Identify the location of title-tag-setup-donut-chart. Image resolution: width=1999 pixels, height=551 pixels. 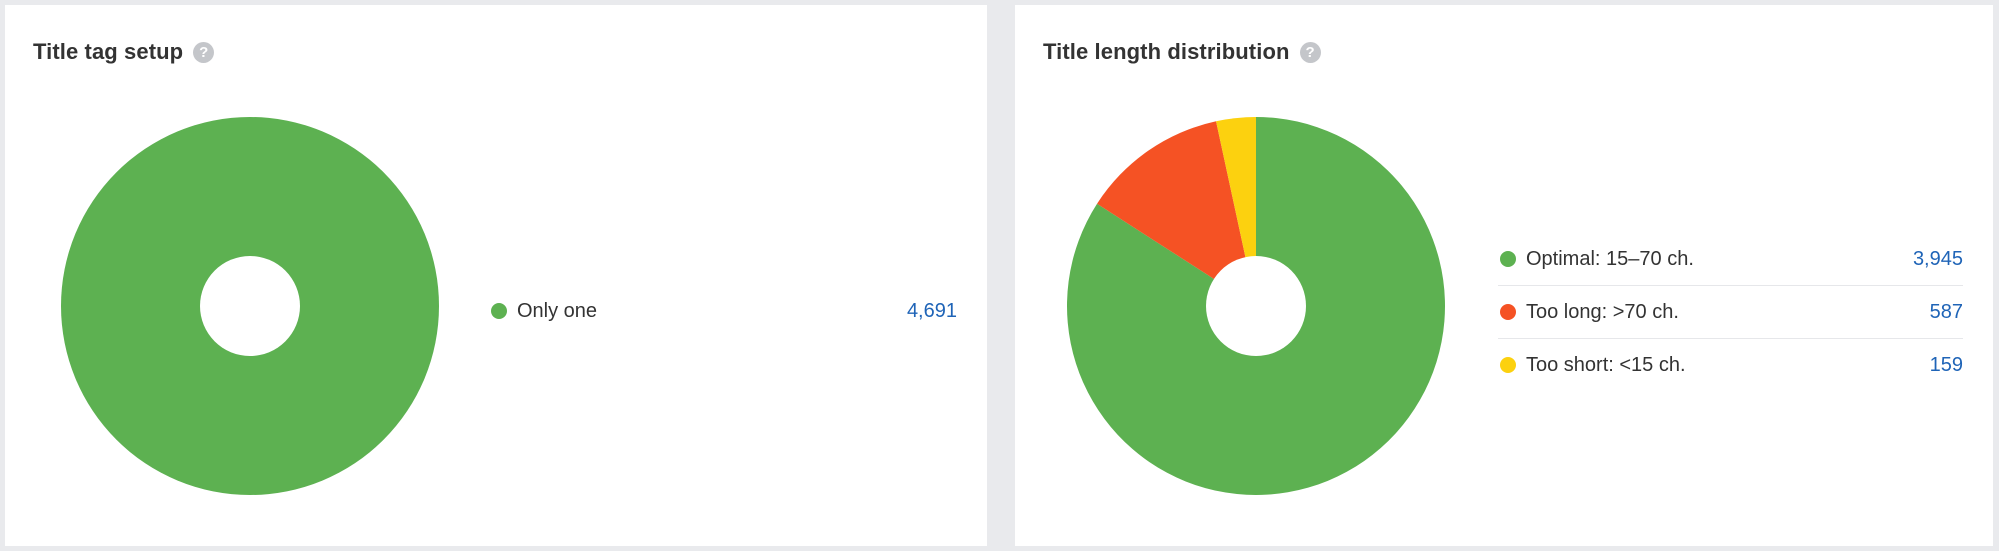
(250, 306).